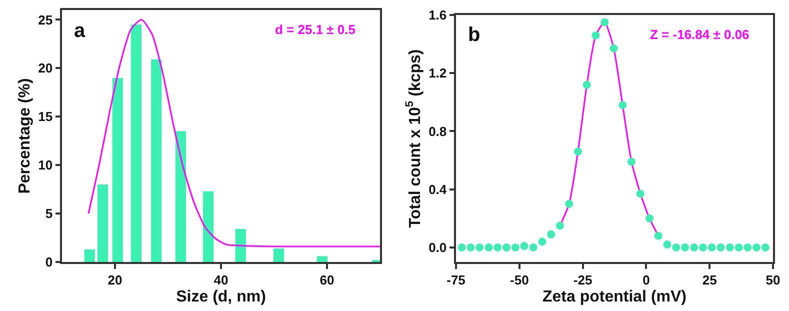 This screenshot has width=789, height=311. What do you see at coordinates (437, 131) in the screenshot?
I see `y-tick-label: 0.8` at bounding box center [437, 131].